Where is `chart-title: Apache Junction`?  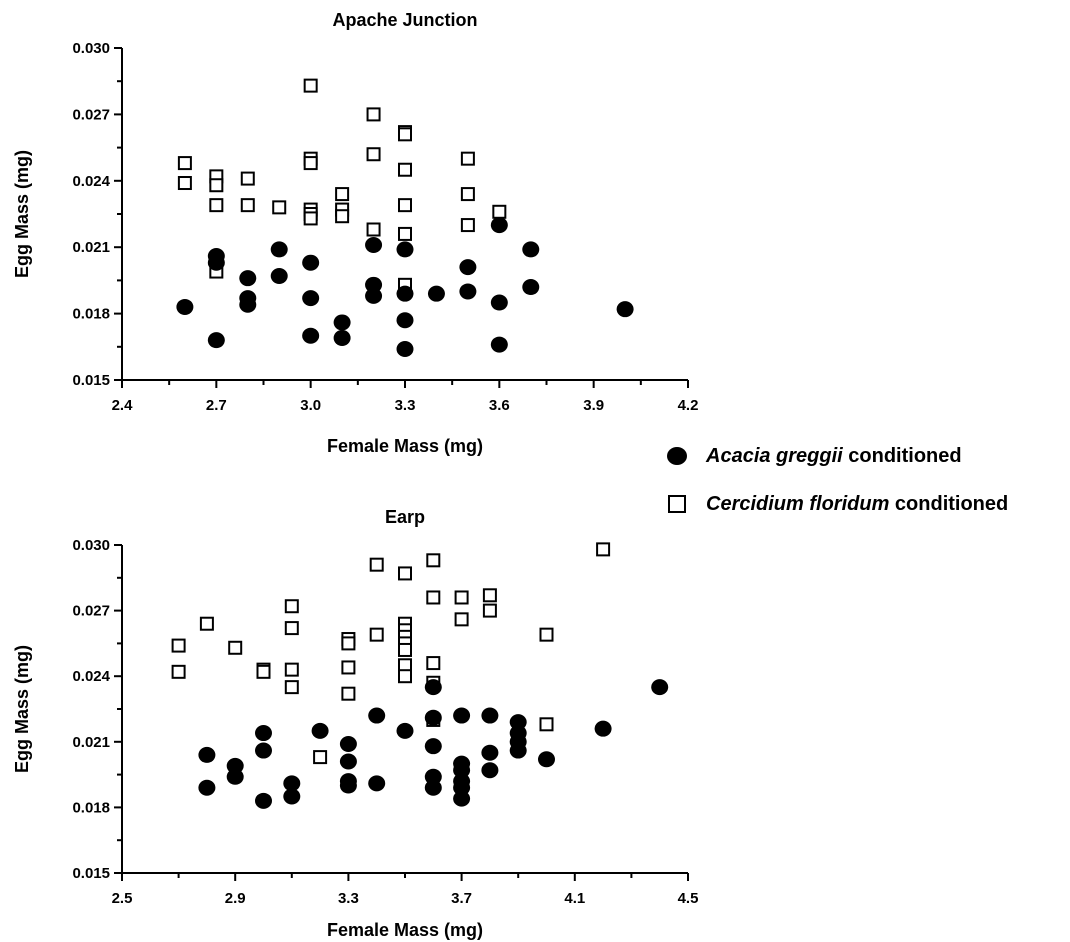
chart-title: Apache Junction is located at coordinates (404, 20).